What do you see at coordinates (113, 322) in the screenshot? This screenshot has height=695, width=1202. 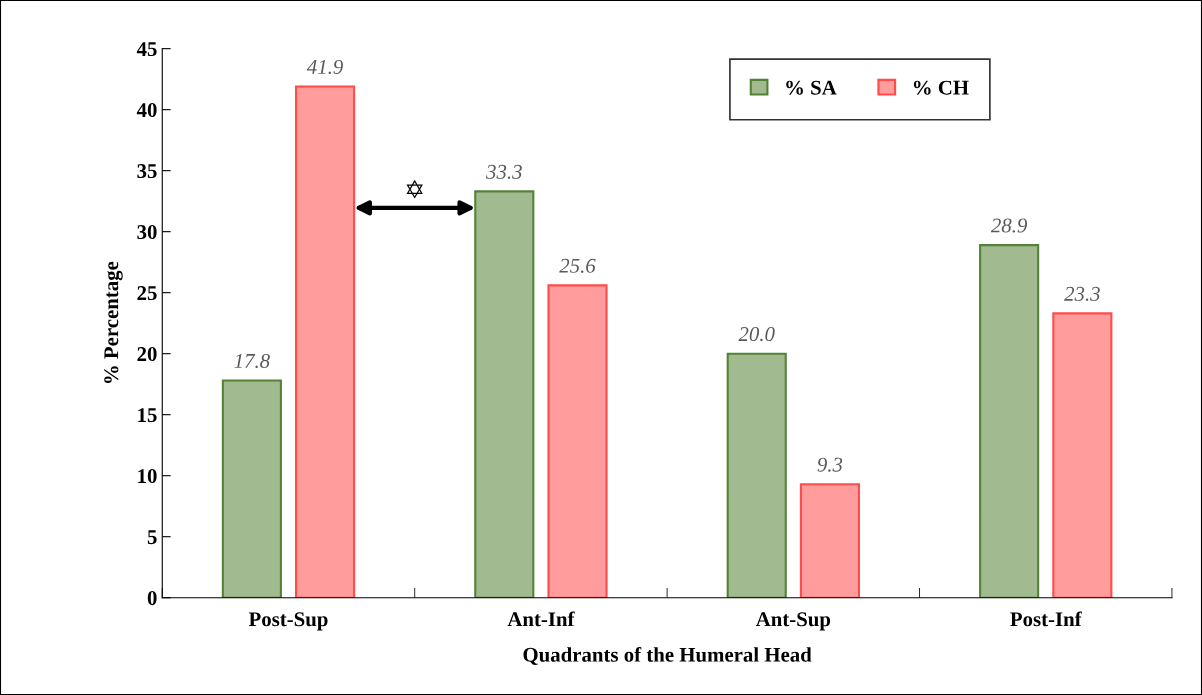 I see `y-axis-title: % Percentage` at bounding box center [113, 322].